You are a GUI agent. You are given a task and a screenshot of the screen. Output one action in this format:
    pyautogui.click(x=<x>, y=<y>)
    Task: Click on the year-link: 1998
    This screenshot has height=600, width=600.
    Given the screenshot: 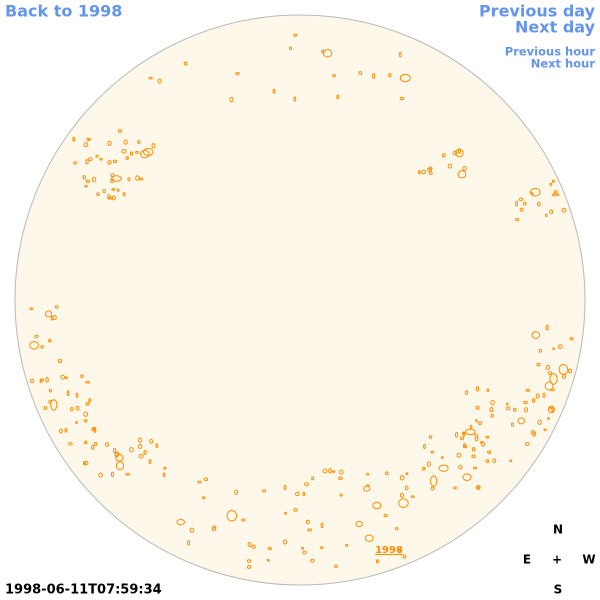 What is the action you would take?
    pyautogui.click(x=389, y=550)
    